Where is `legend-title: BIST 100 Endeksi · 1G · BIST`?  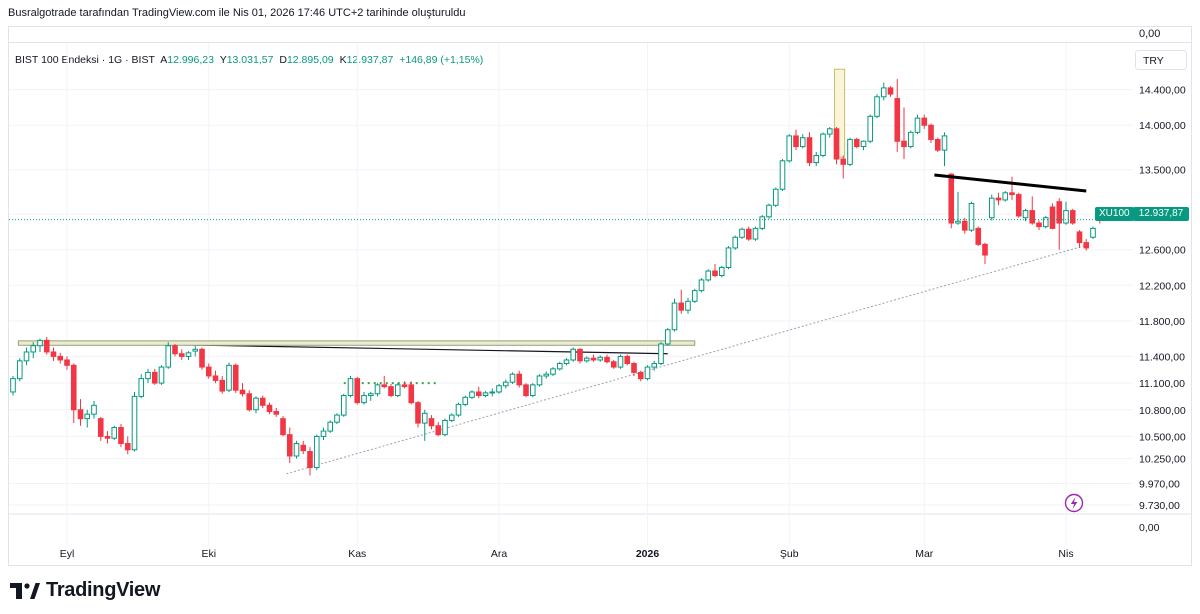 legend-title: BIST 100 Endeksi · 1G · BIST is located at coordinates (85, 60).